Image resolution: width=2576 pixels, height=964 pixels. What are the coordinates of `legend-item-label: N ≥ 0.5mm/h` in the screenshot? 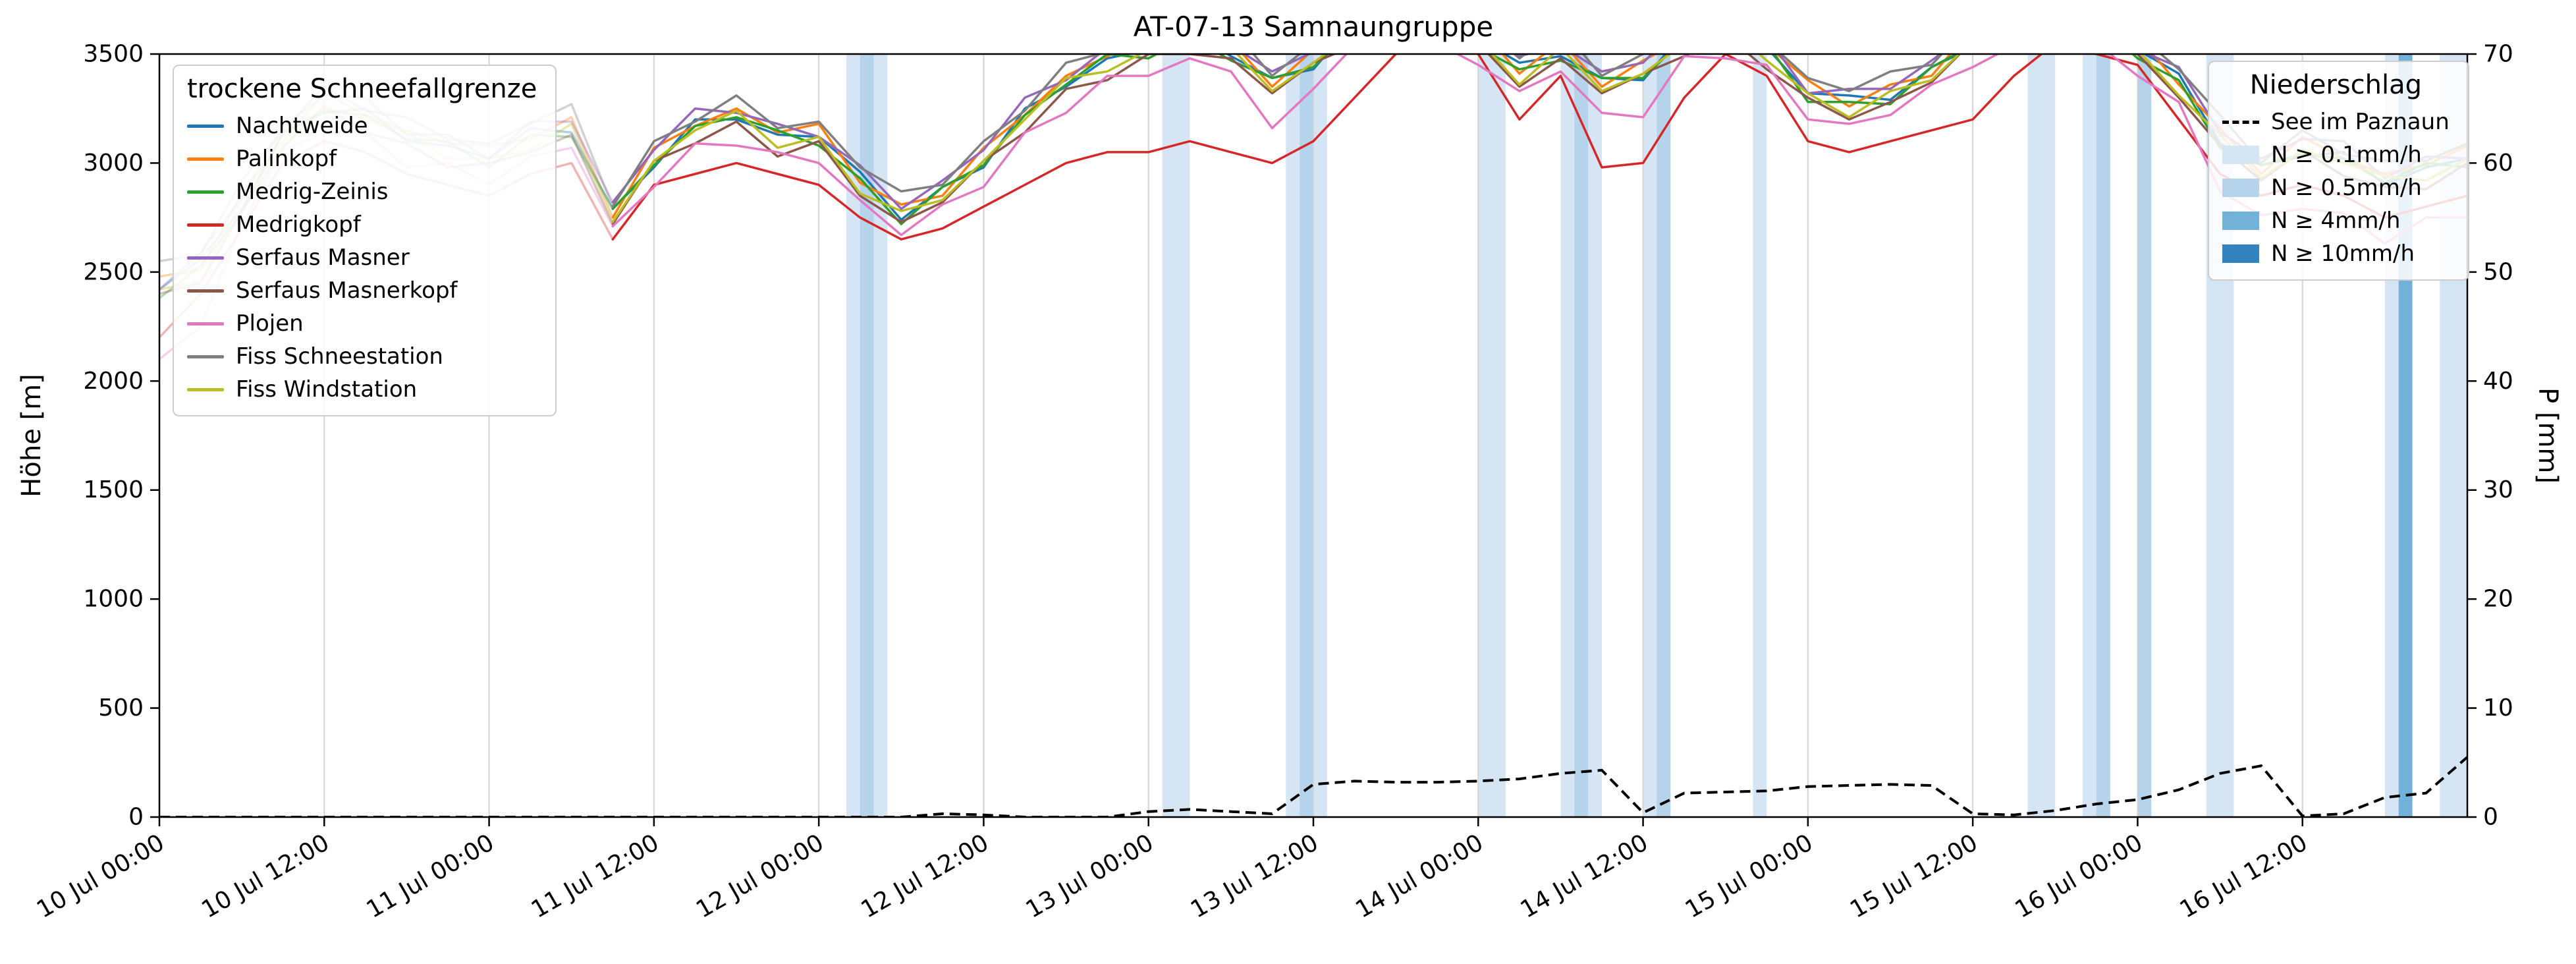 It's located at (2346, 188).